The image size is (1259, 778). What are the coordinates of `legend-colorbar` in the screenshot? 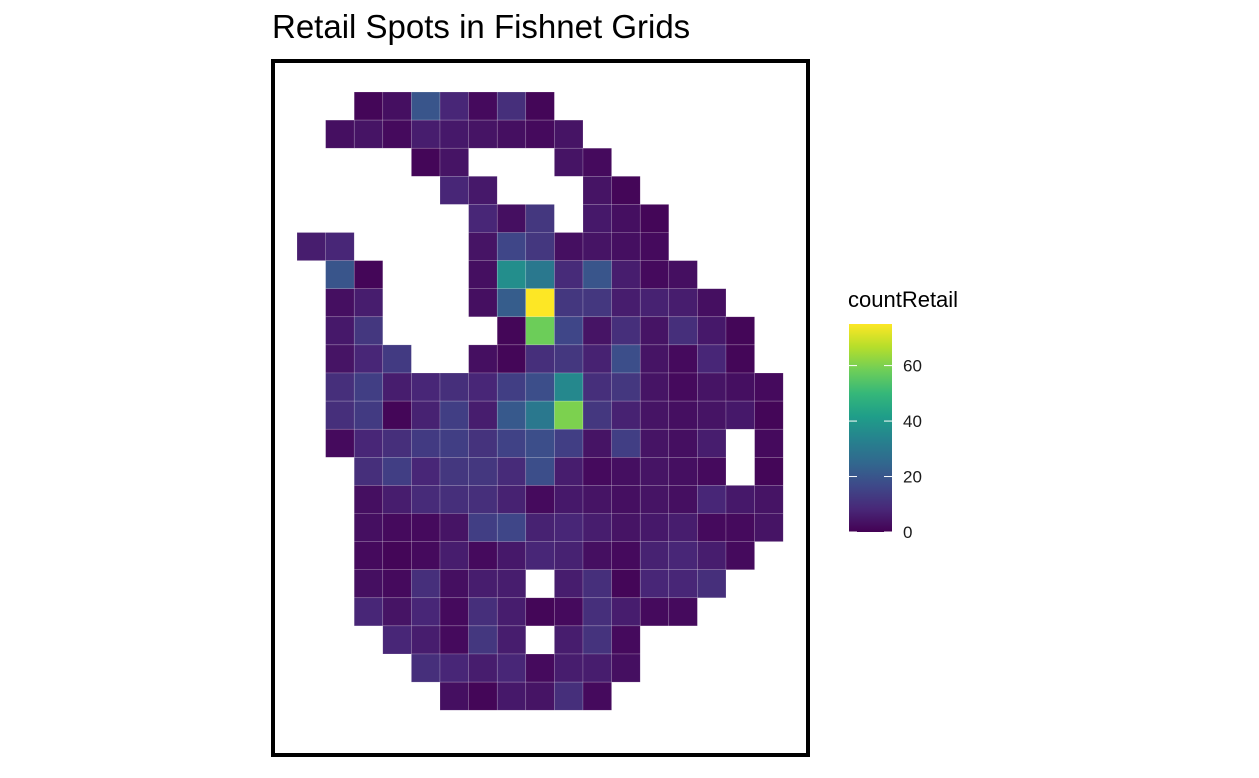 It's located at (870, 428).